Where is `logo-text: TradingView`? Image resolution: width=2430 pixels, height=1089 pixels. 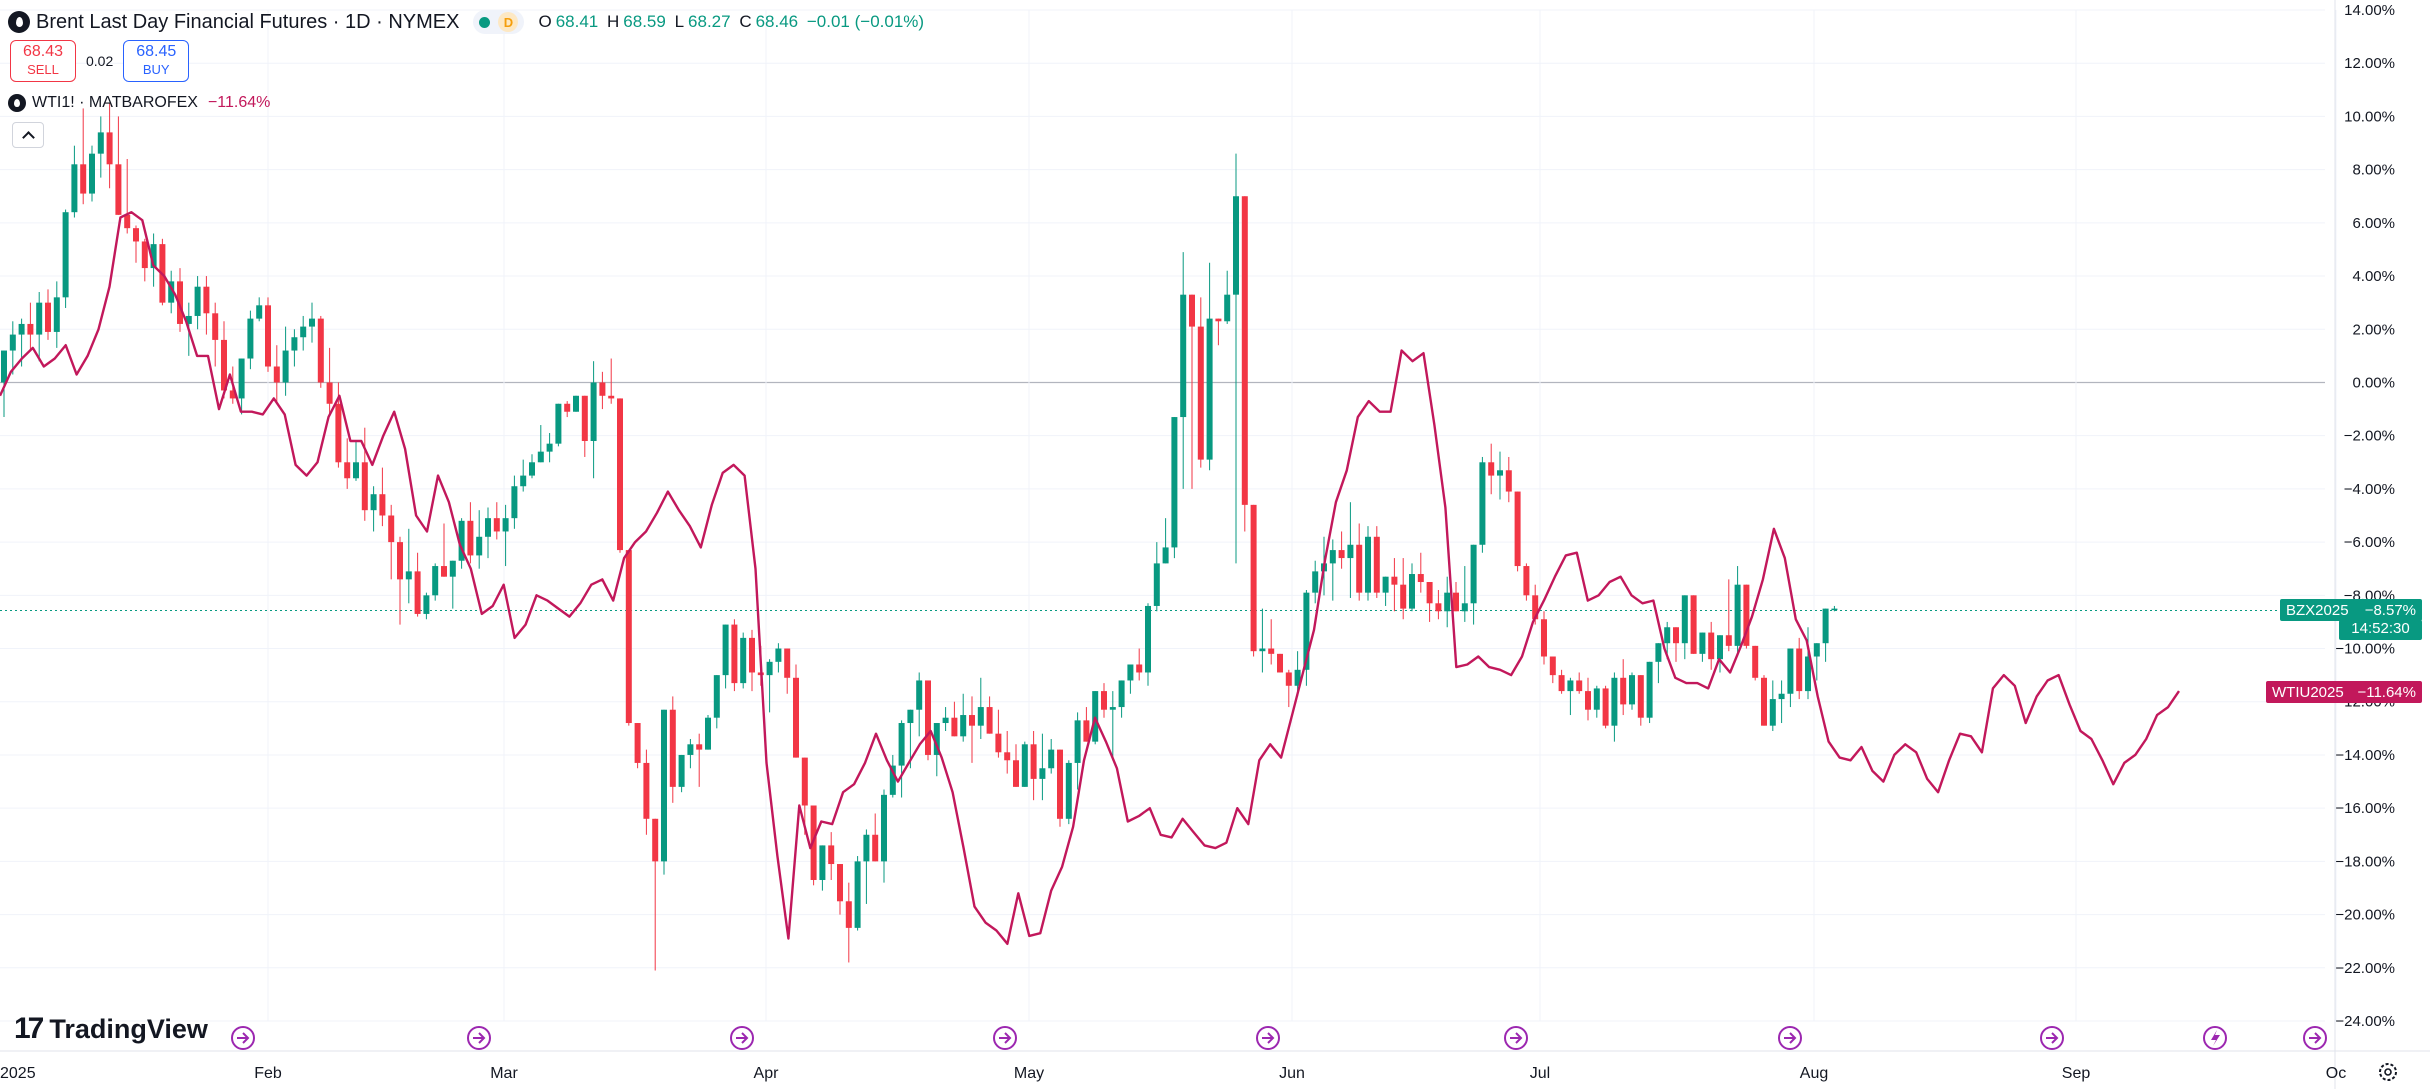 logo-text: TradingView is located at coordinates (128, 1028).